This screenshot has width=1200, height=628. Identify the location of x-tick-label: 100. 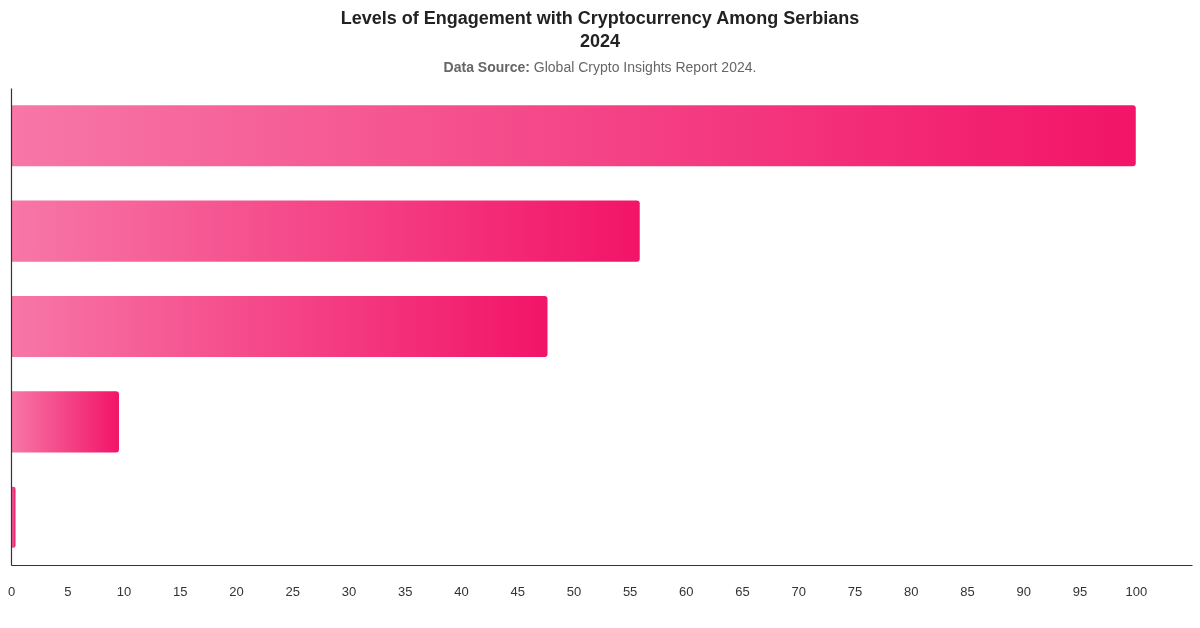
(1136, 592).